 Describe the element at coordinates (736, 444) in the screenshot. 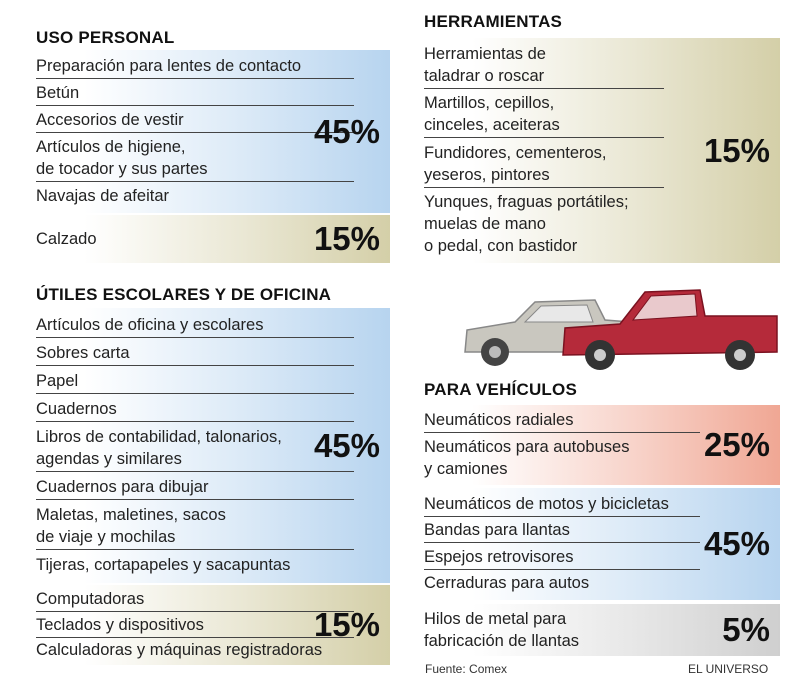

I see `percentage: 25%` at that location.